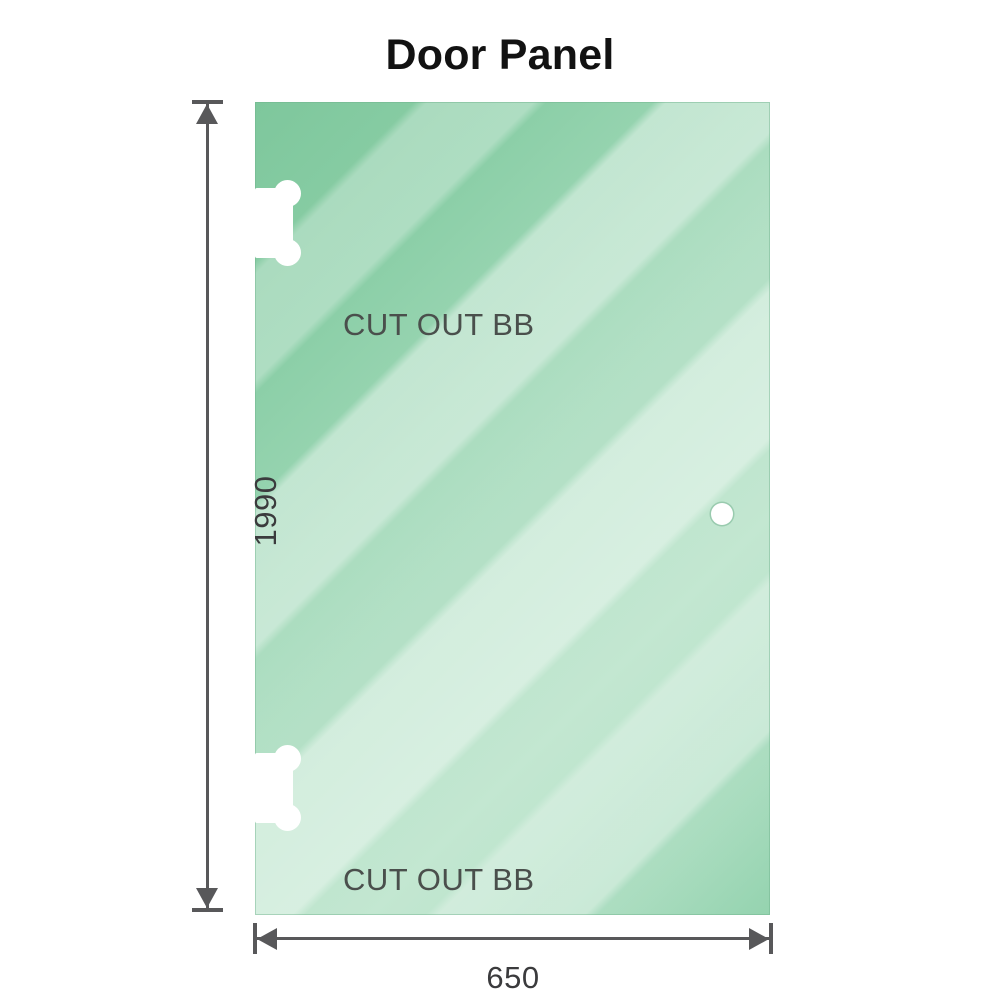  Describe the element at coordinates (759, 939) in the screenshot. I see `arrow-right-icon` at that location.